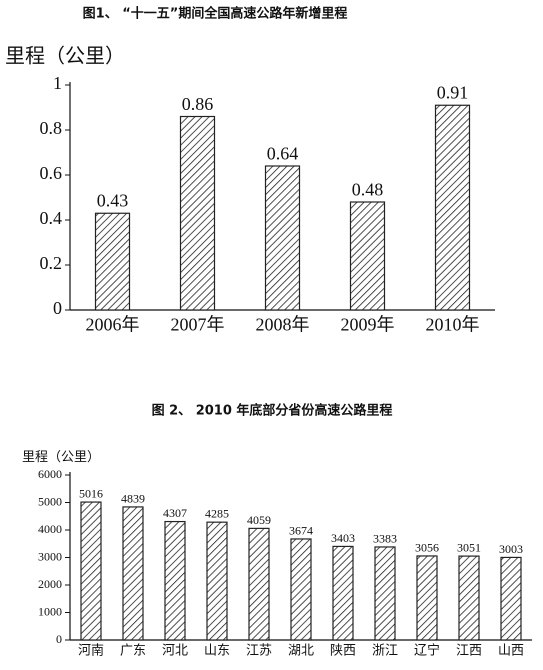 The image size is (543, 670). Describe the element at coordinates (113, 324) in the screenshot. I see `x-tick-label: 2006年` at that location.